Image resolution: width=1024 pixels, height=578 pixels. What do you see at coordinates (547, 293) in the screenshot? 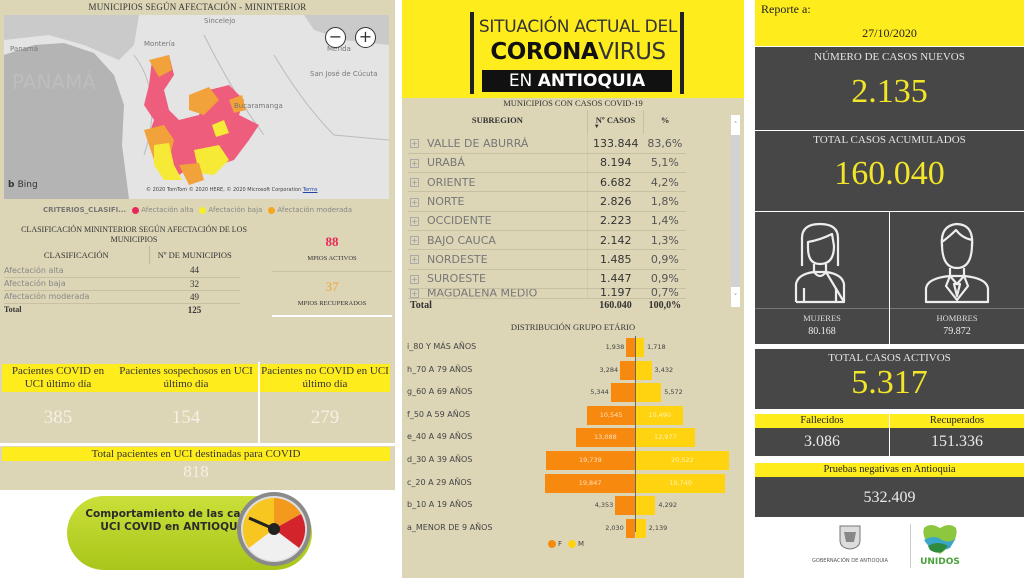
I see `table-row: + MAGDALENA MEDIO 1.197 0,7%` at bounding box center [547, 293].